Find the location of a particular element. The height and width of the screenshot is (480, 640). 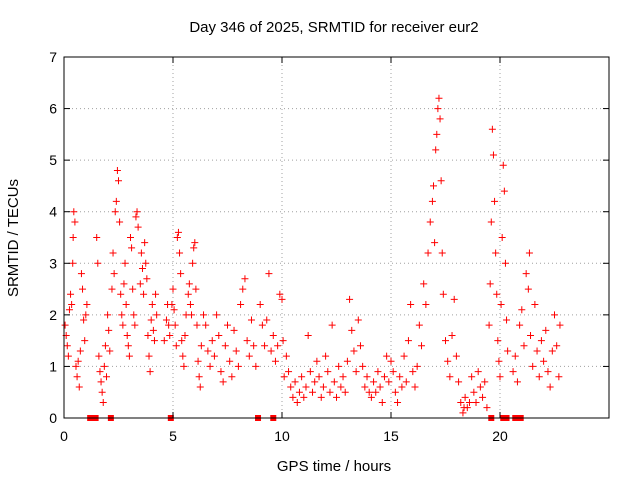

x-tick-label: 0 is located at coordinates (64, 436).